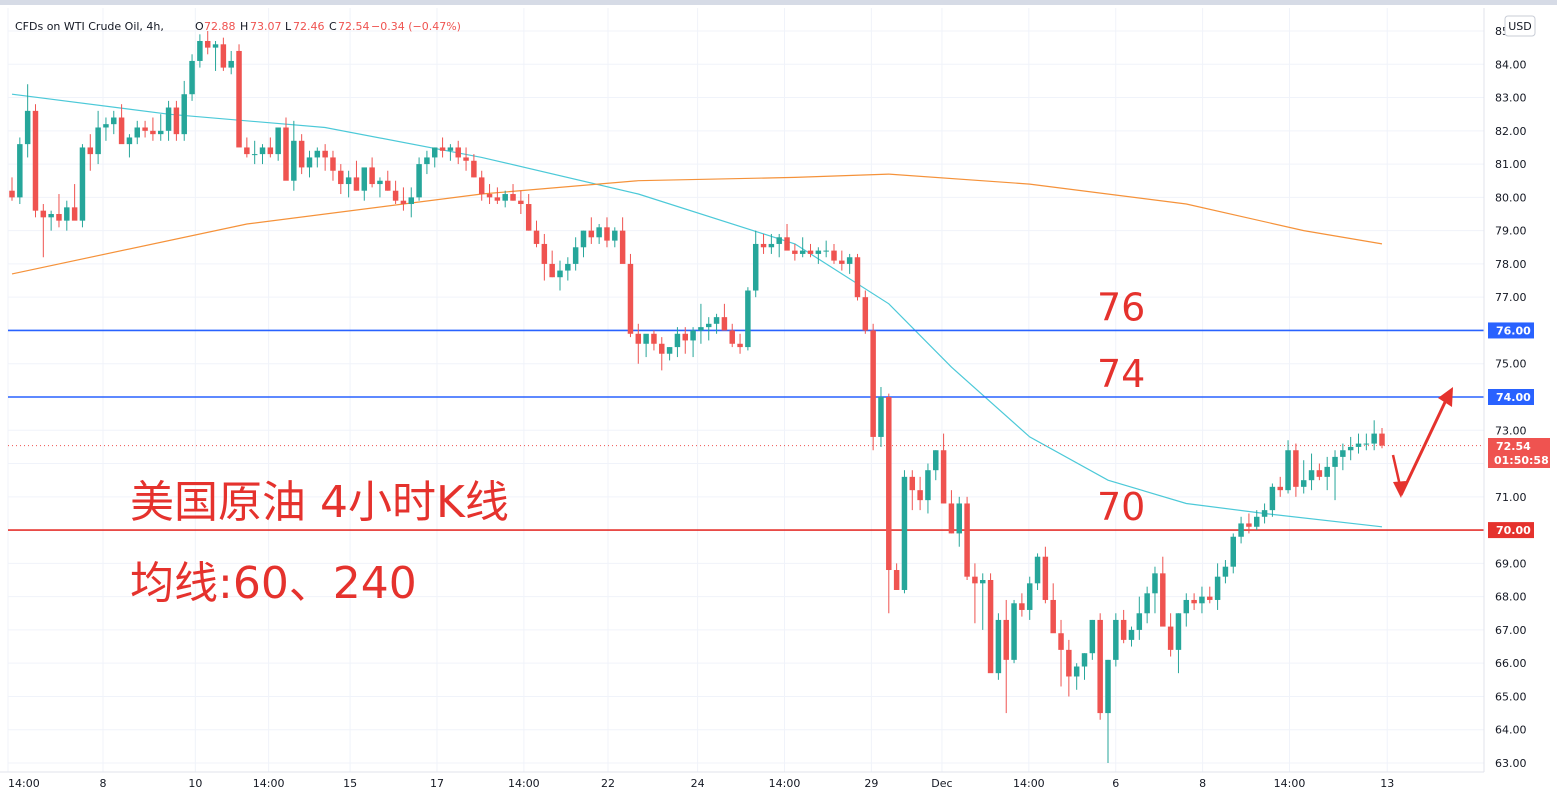  What do you see at coordinates (1511, 630) in the screenshot?
I see `y-tick-label: 67.00` at bounding box center [1511, 630].